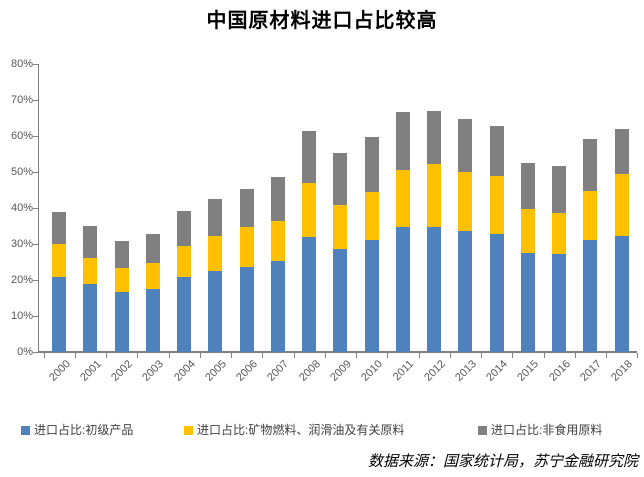 The width and height of the screenshot is (644, 477). What do you see at coordinates (90, 271) in the screenshot?
I see `bar-segment-进口占比:矿物燃料、润滑油及有关原料-2001` at bounding box center [90, 271].